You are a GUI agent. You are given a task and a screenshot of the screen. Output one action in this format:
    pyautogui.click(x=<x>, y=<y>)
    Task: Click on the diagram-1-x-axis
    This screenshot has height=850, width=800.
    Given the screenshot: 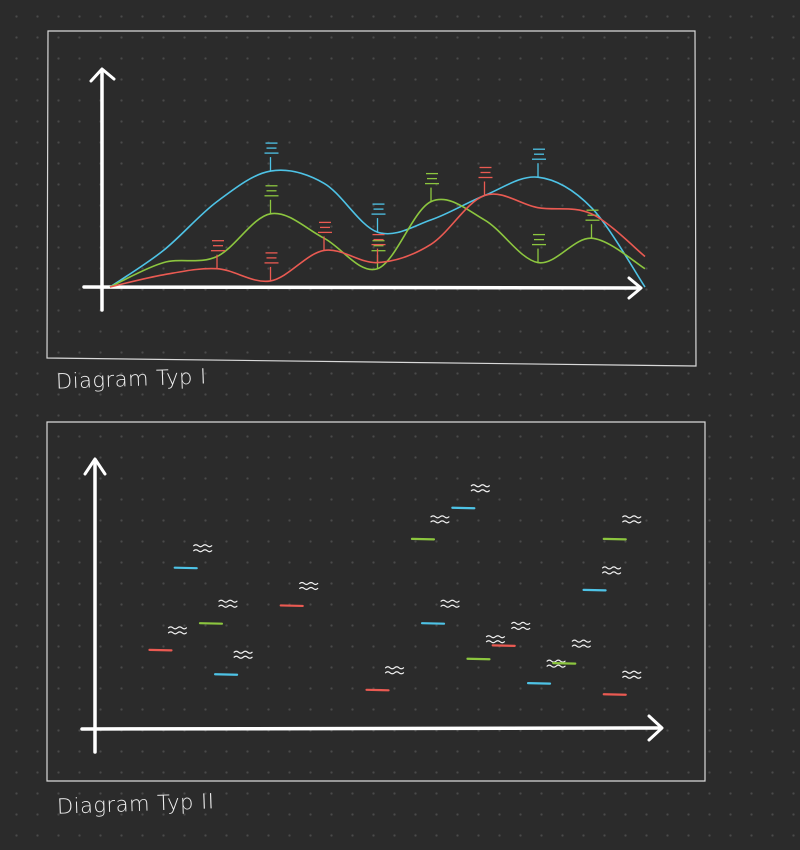 What is the action you would take?
    pyautogui.click(x=362, y=288)
    